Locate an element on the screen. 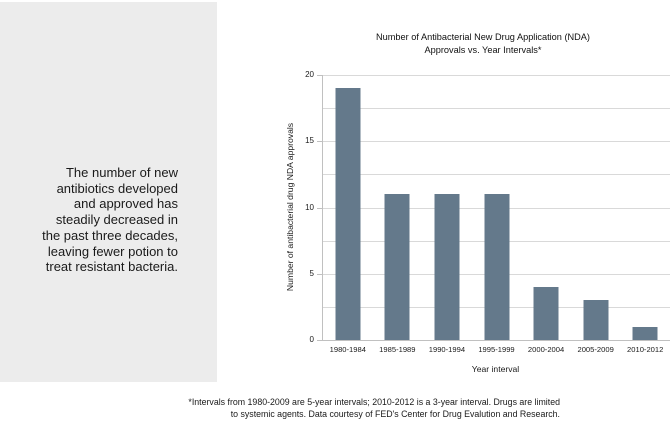 The height and width of the screenshot is (423, 670). y-tick-label: 20 is located at coordinates (309, 74).